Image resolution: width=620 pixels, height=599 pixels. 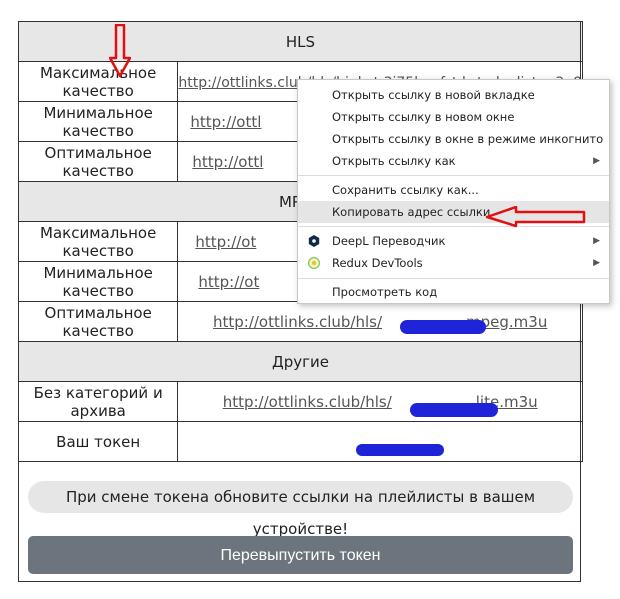 I want to click on redaction-mark-mpeg-opt, so click(x=443, y=327).